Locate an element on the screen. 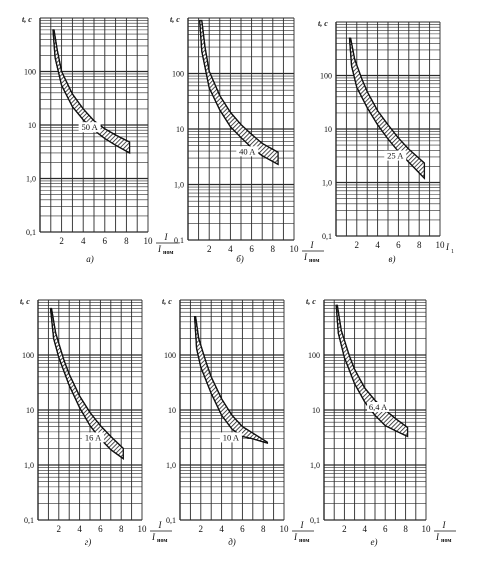  band-annotation: 10 A is located at coordinates (231, 437).